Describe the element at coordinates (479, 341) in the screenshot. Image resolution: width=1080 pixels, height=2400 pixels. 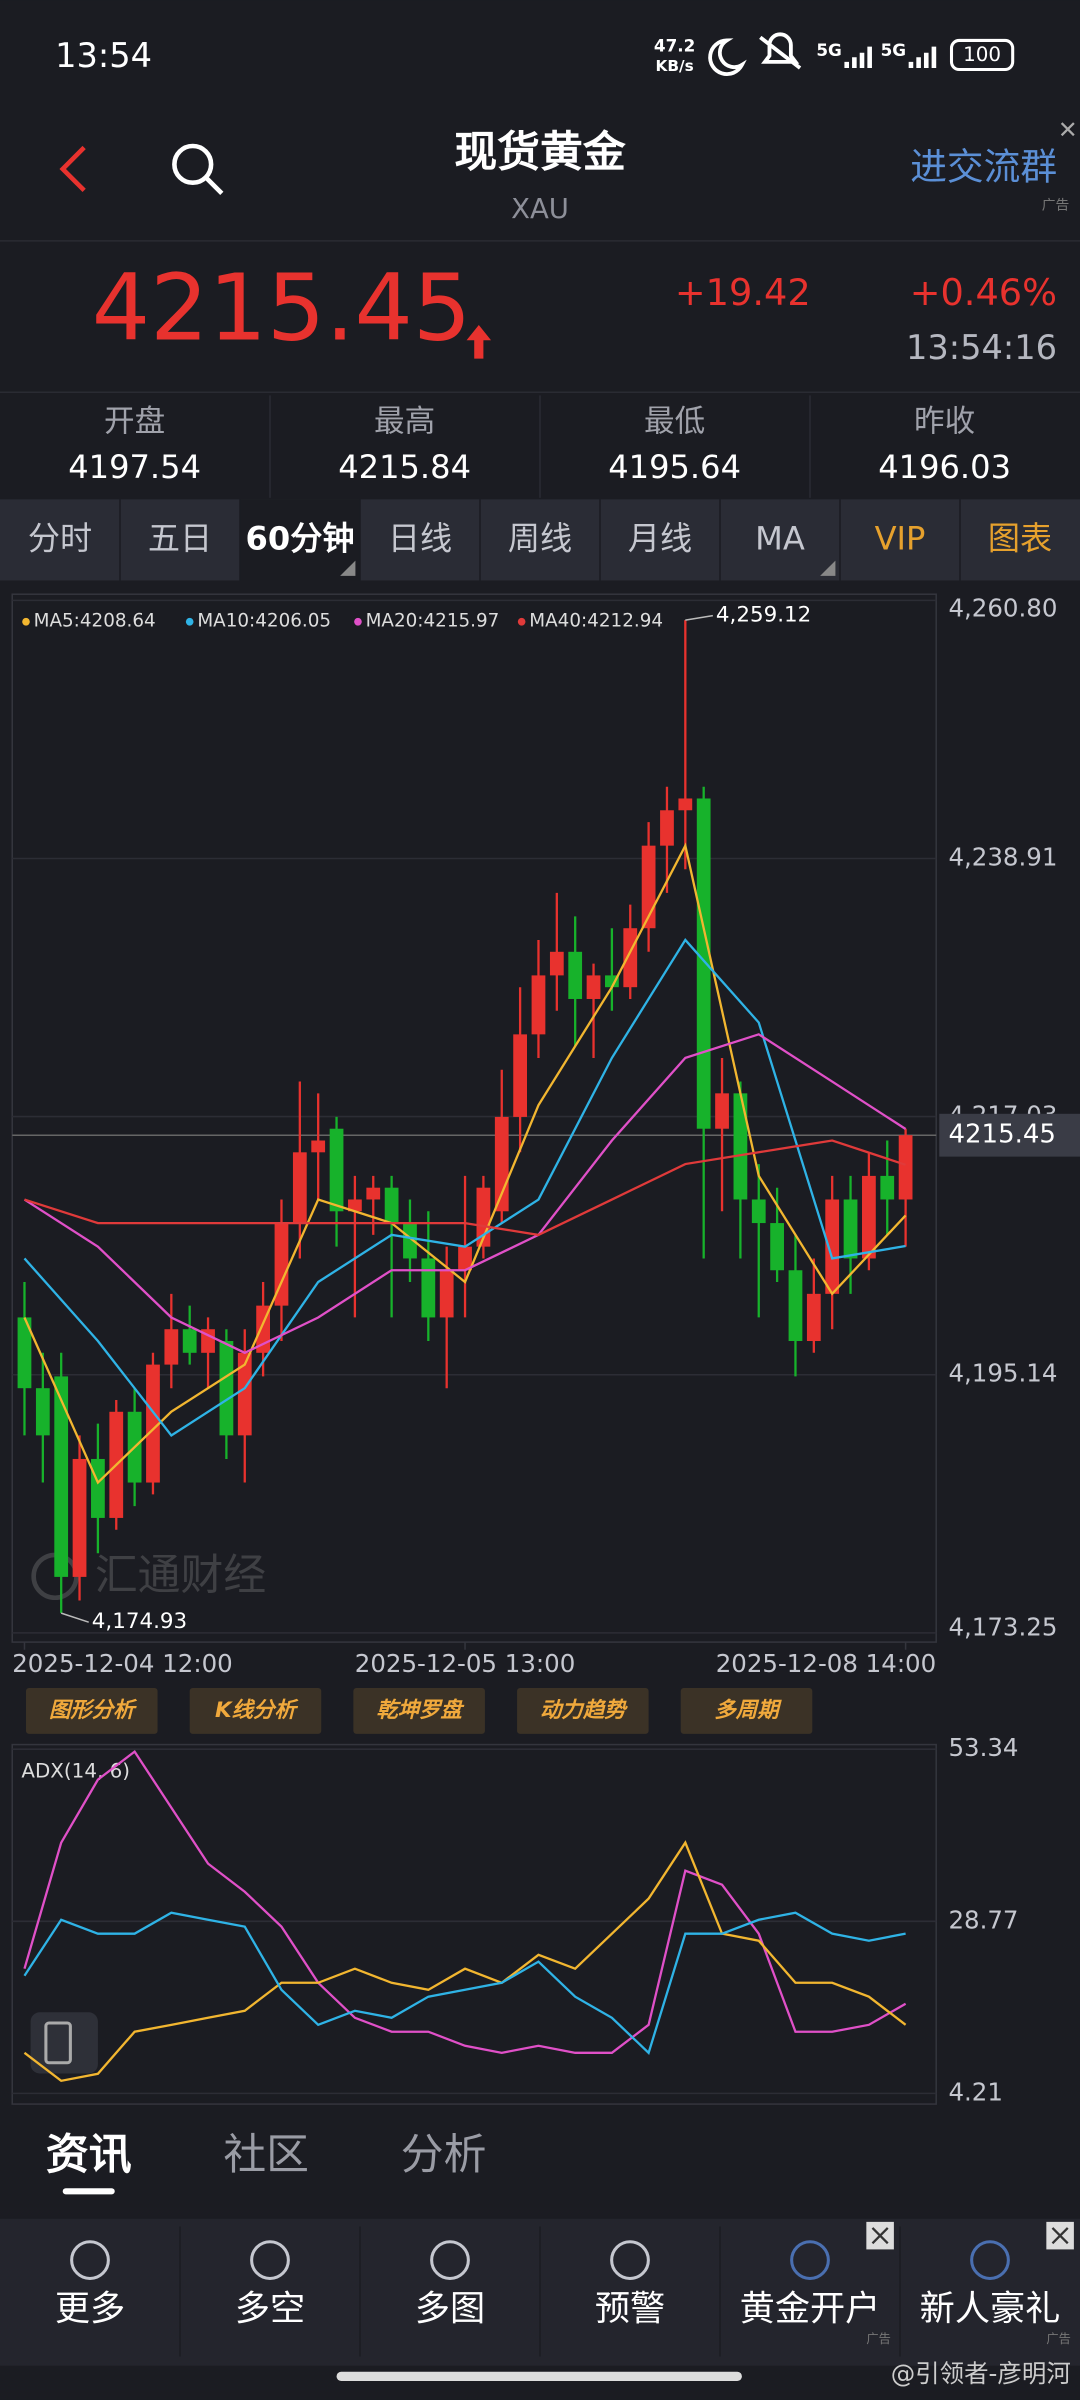
I see `up-arrow` at that location.